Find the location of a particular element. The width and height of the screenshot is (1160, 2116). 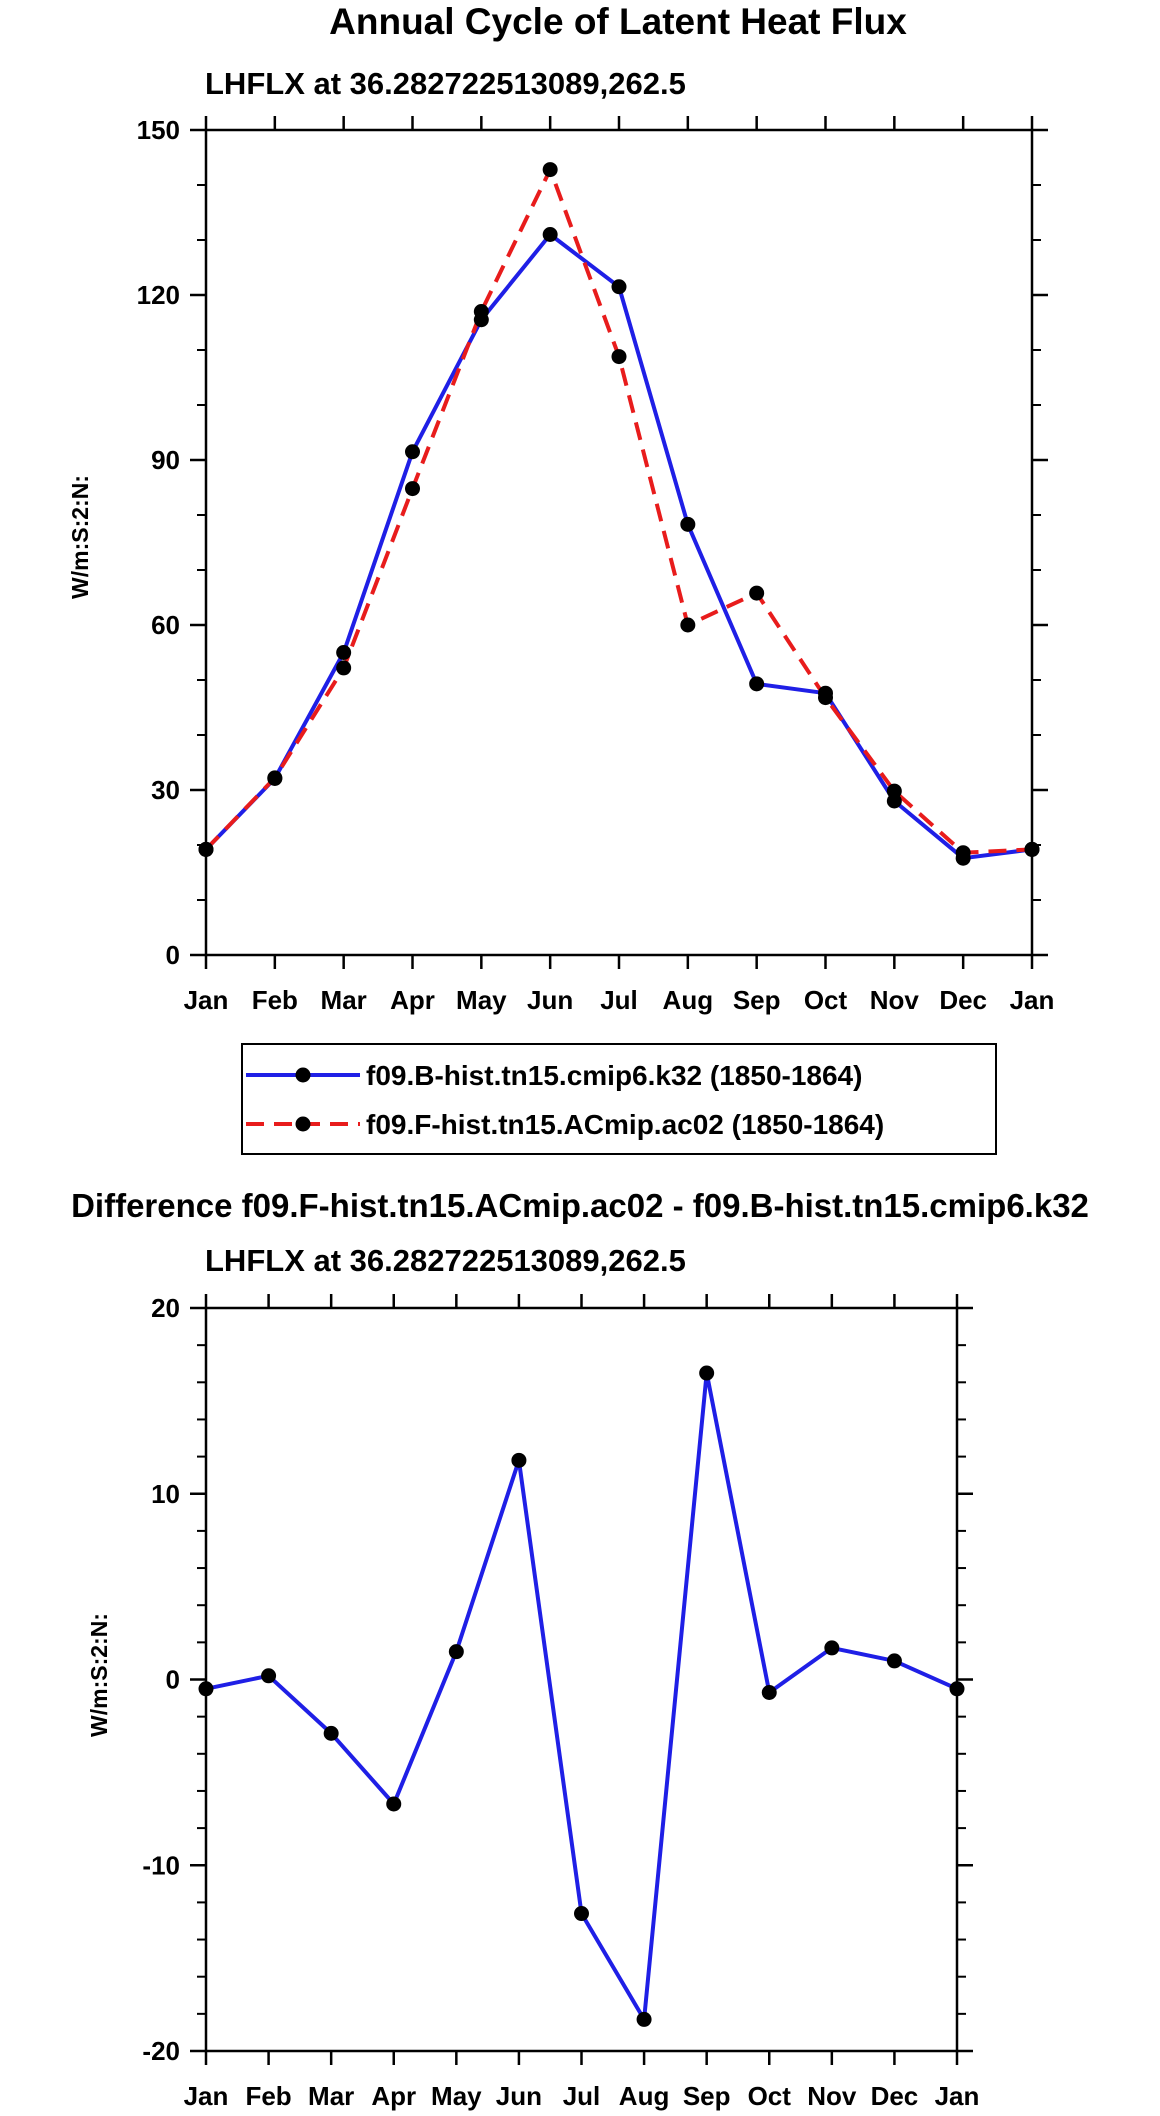

chart0-xtick-label: Nov is located at coordinates (895, 1000).